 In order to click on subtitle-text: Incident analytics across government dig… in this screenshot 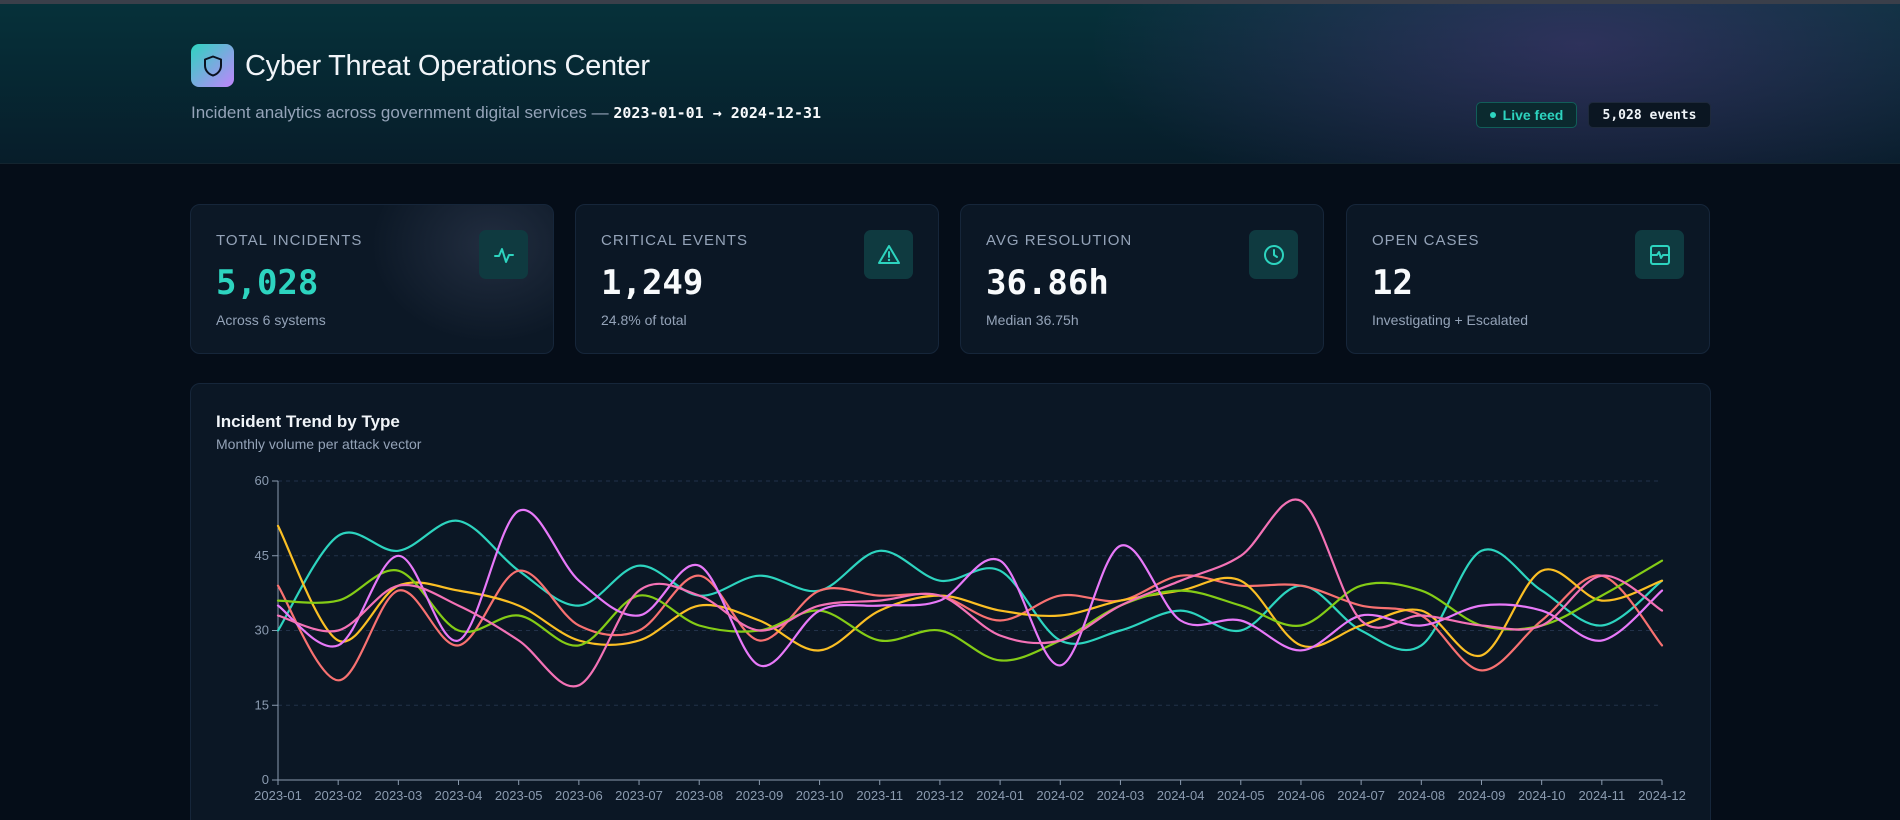, I will do `click(400, 112)`.